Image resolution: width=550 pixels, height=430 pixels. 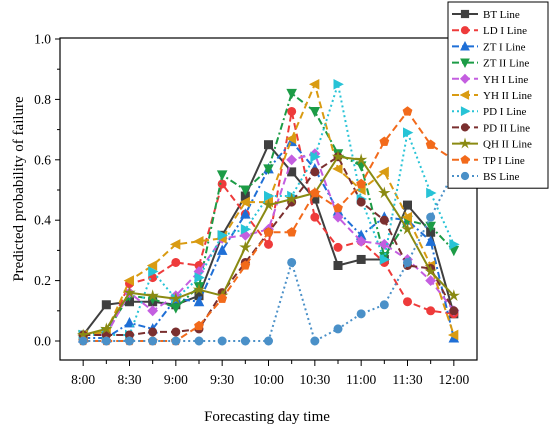 I want to click on y-tick-label: 0.4, so click(x=42, y=220).